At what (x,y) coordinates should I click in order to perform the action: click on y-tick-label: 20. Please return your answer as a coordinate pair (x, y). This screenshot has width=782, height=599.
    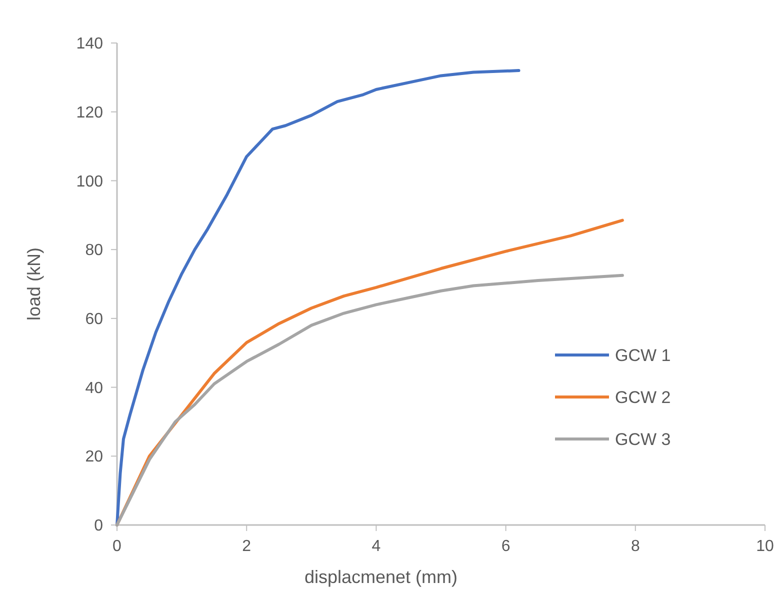
    Looking at the image, I should click on (94, 457).